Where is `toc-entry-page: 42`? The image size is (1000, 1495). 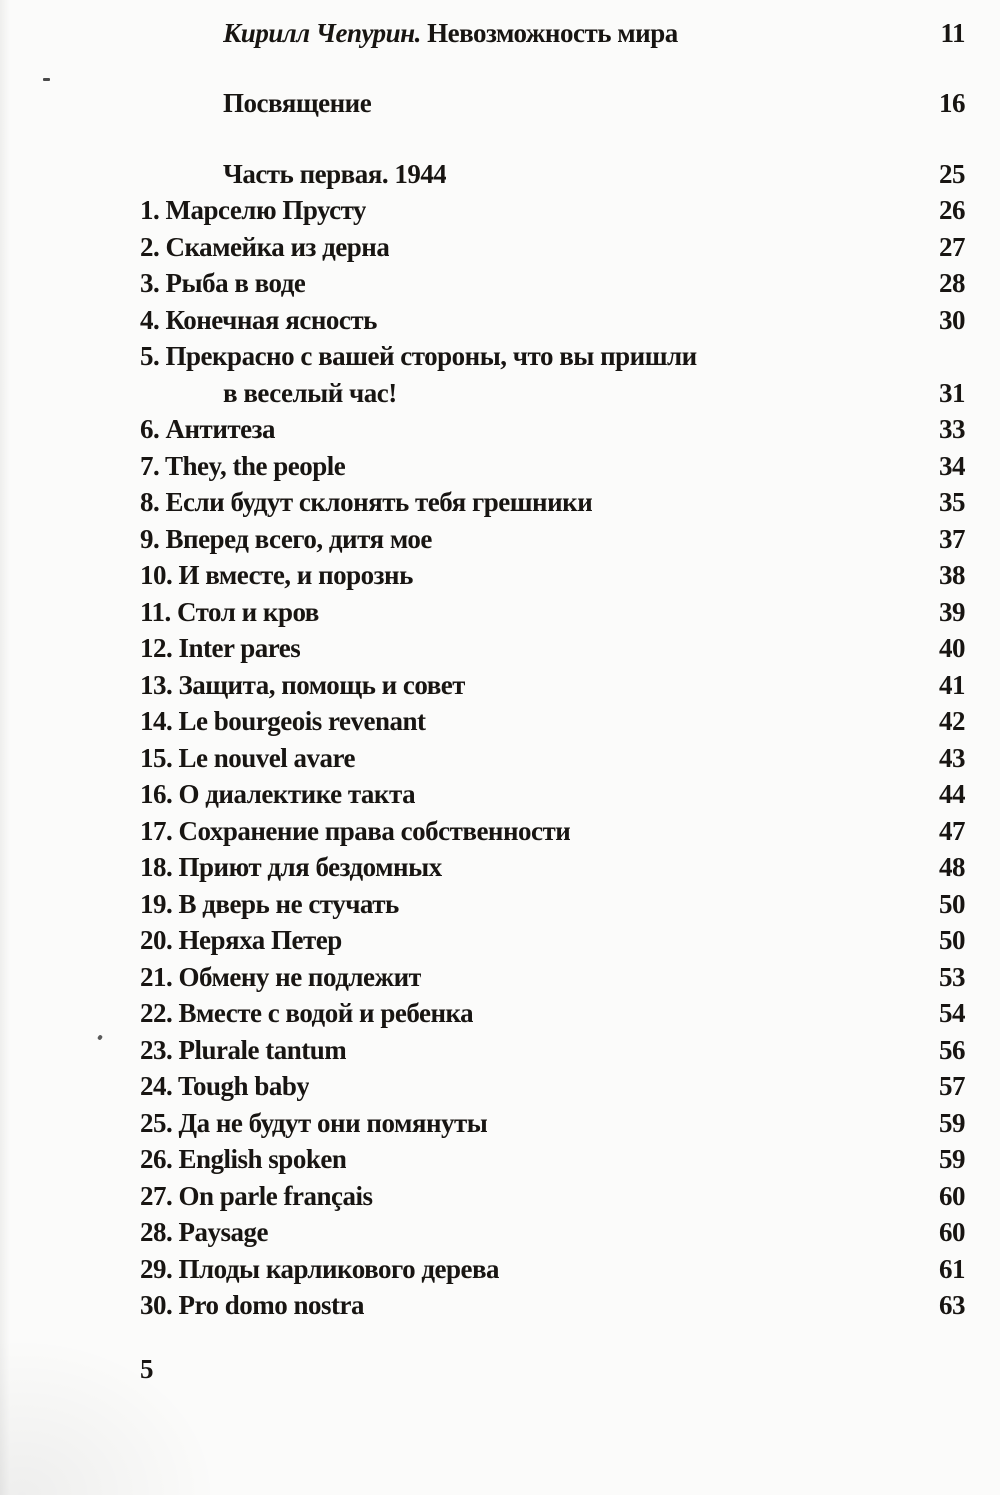 toc-entry-page: 42 is located at coordinates (952, 721).